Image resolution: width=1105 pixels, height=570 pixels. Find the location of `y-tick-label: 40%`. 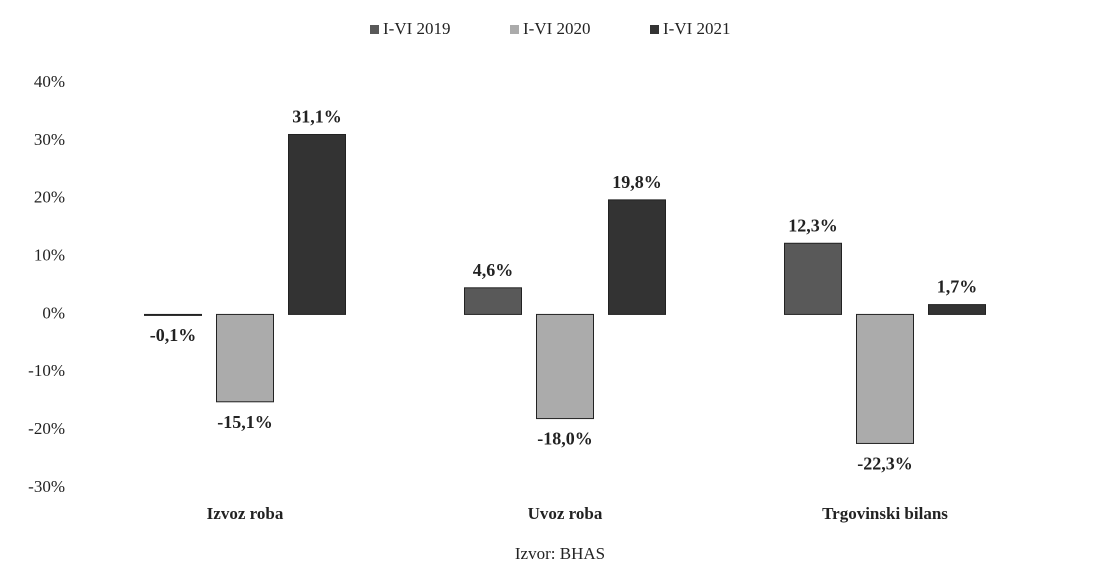

y-tick-label: 40% is located at coordinates (49, 81).